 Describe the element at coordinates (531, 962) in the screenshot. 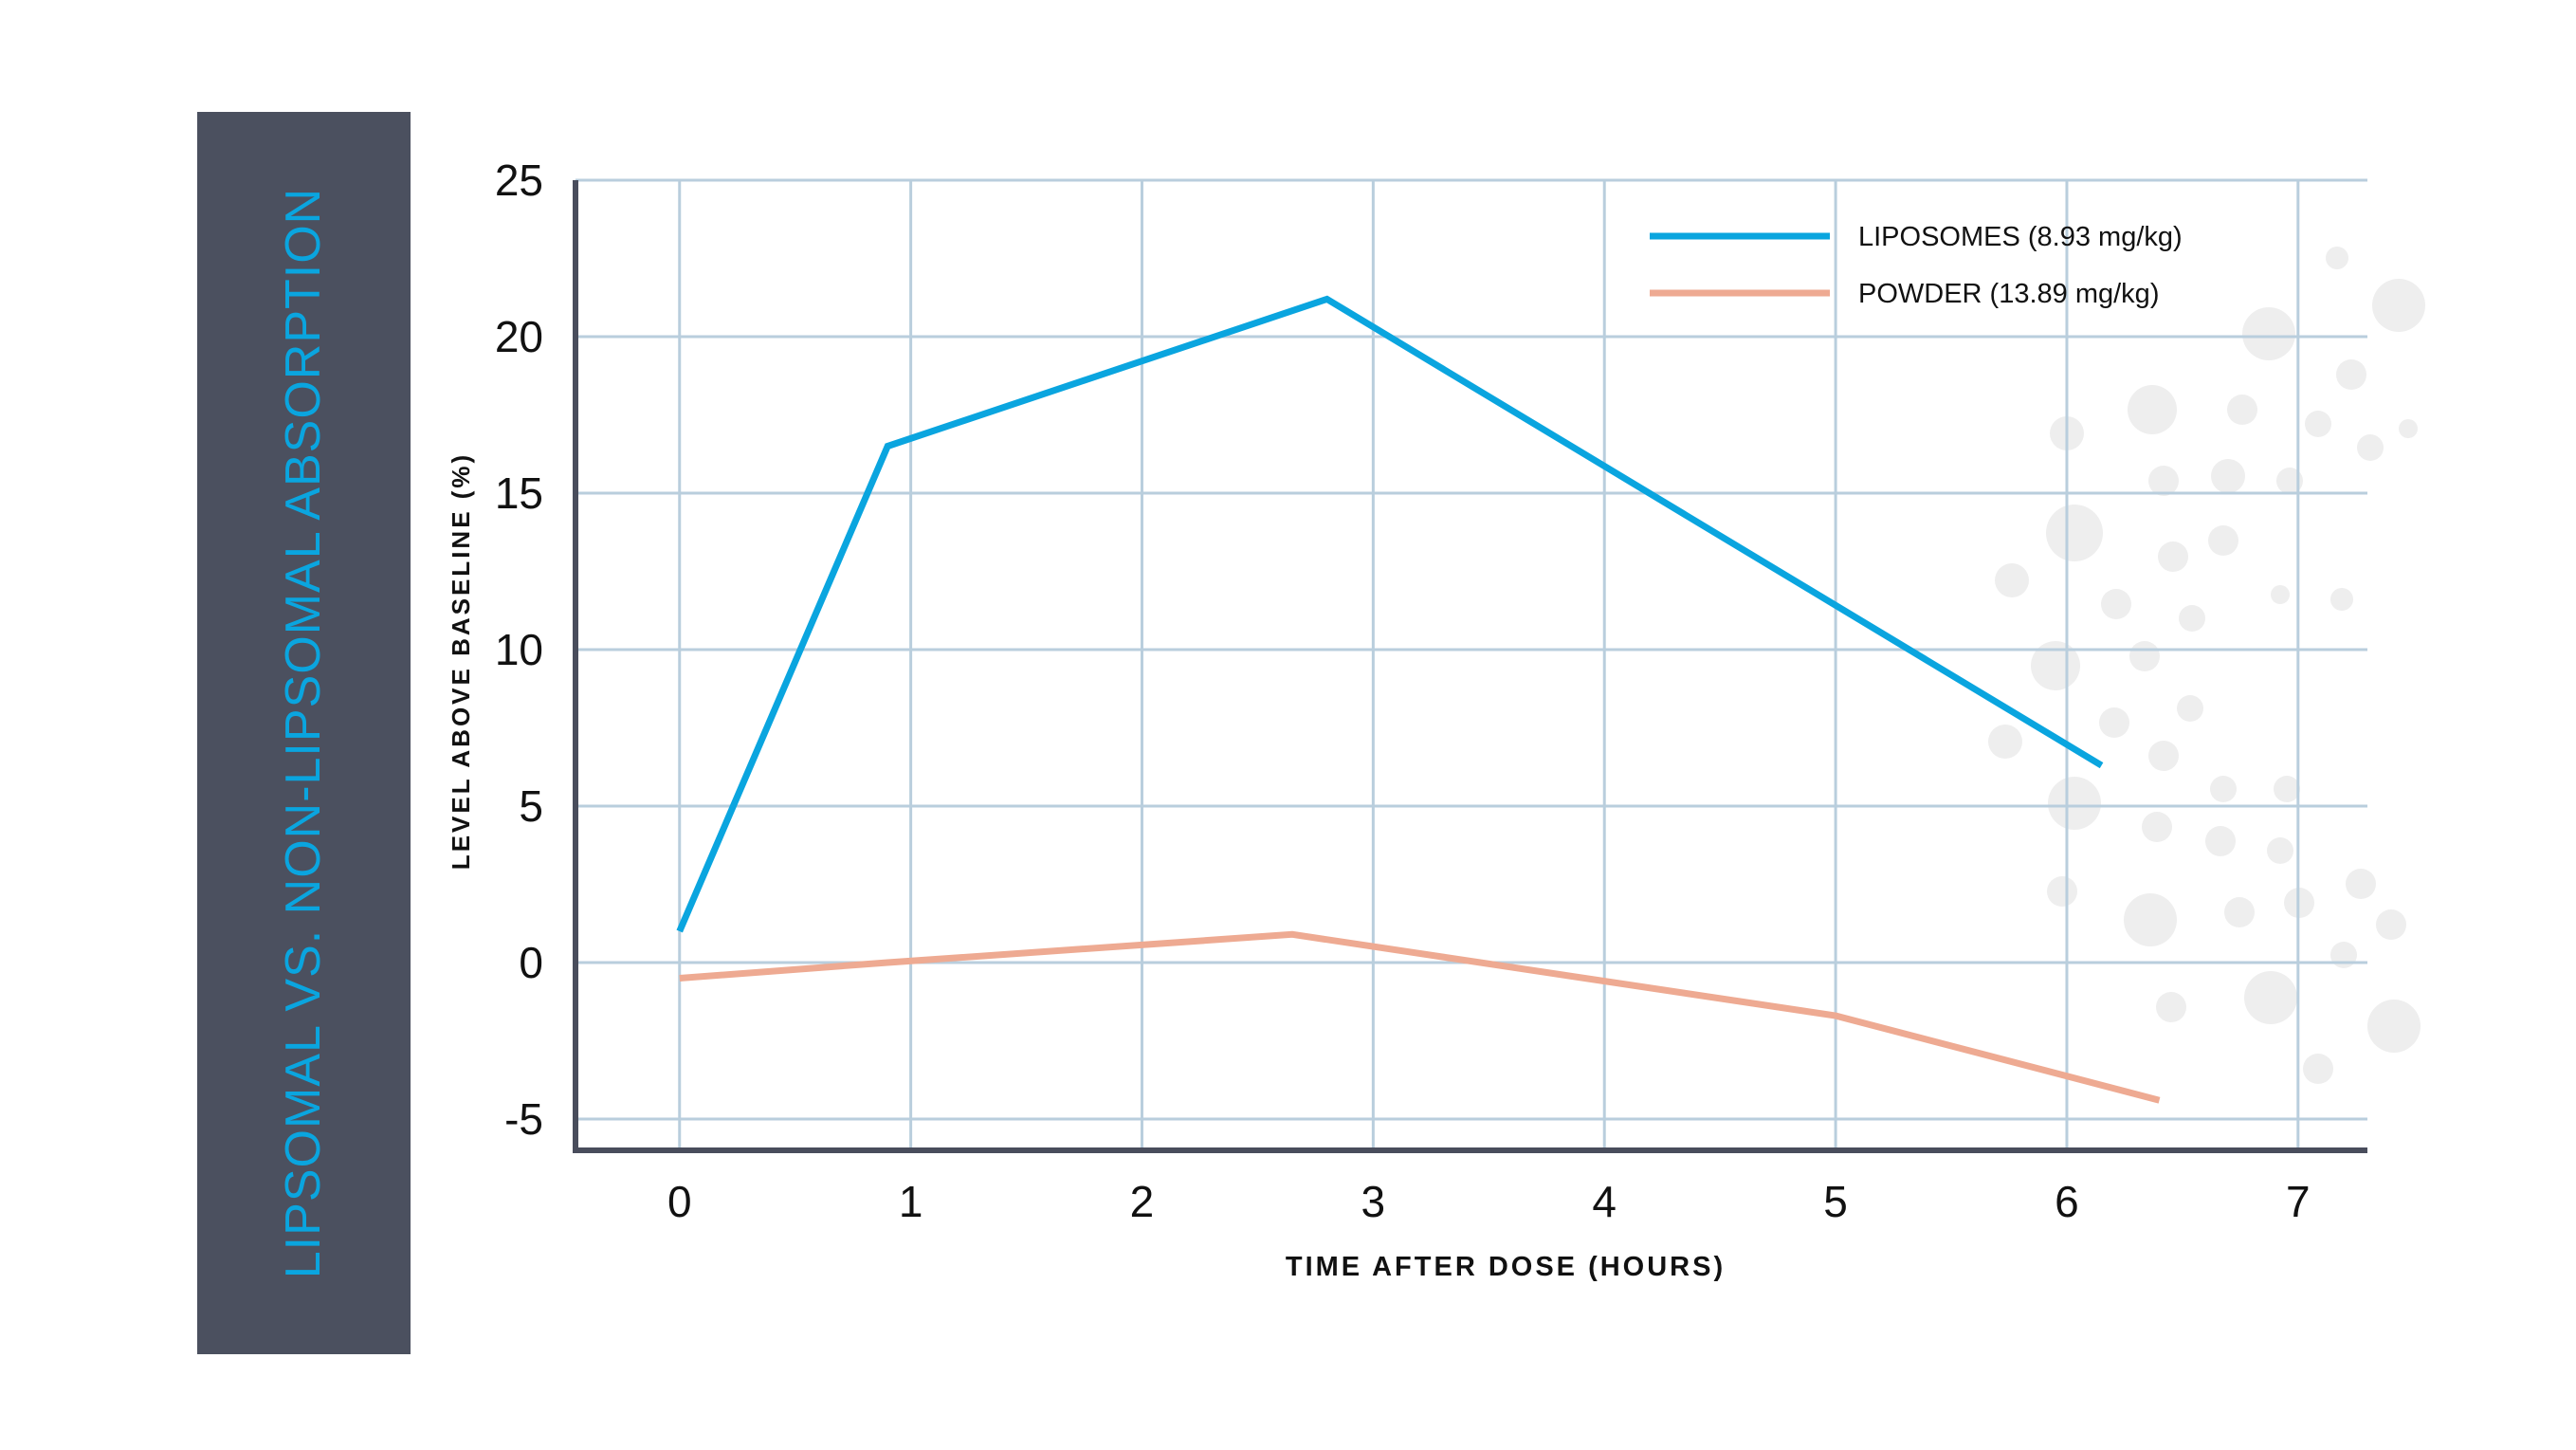

I see `y-tick-label: 0` at that location.